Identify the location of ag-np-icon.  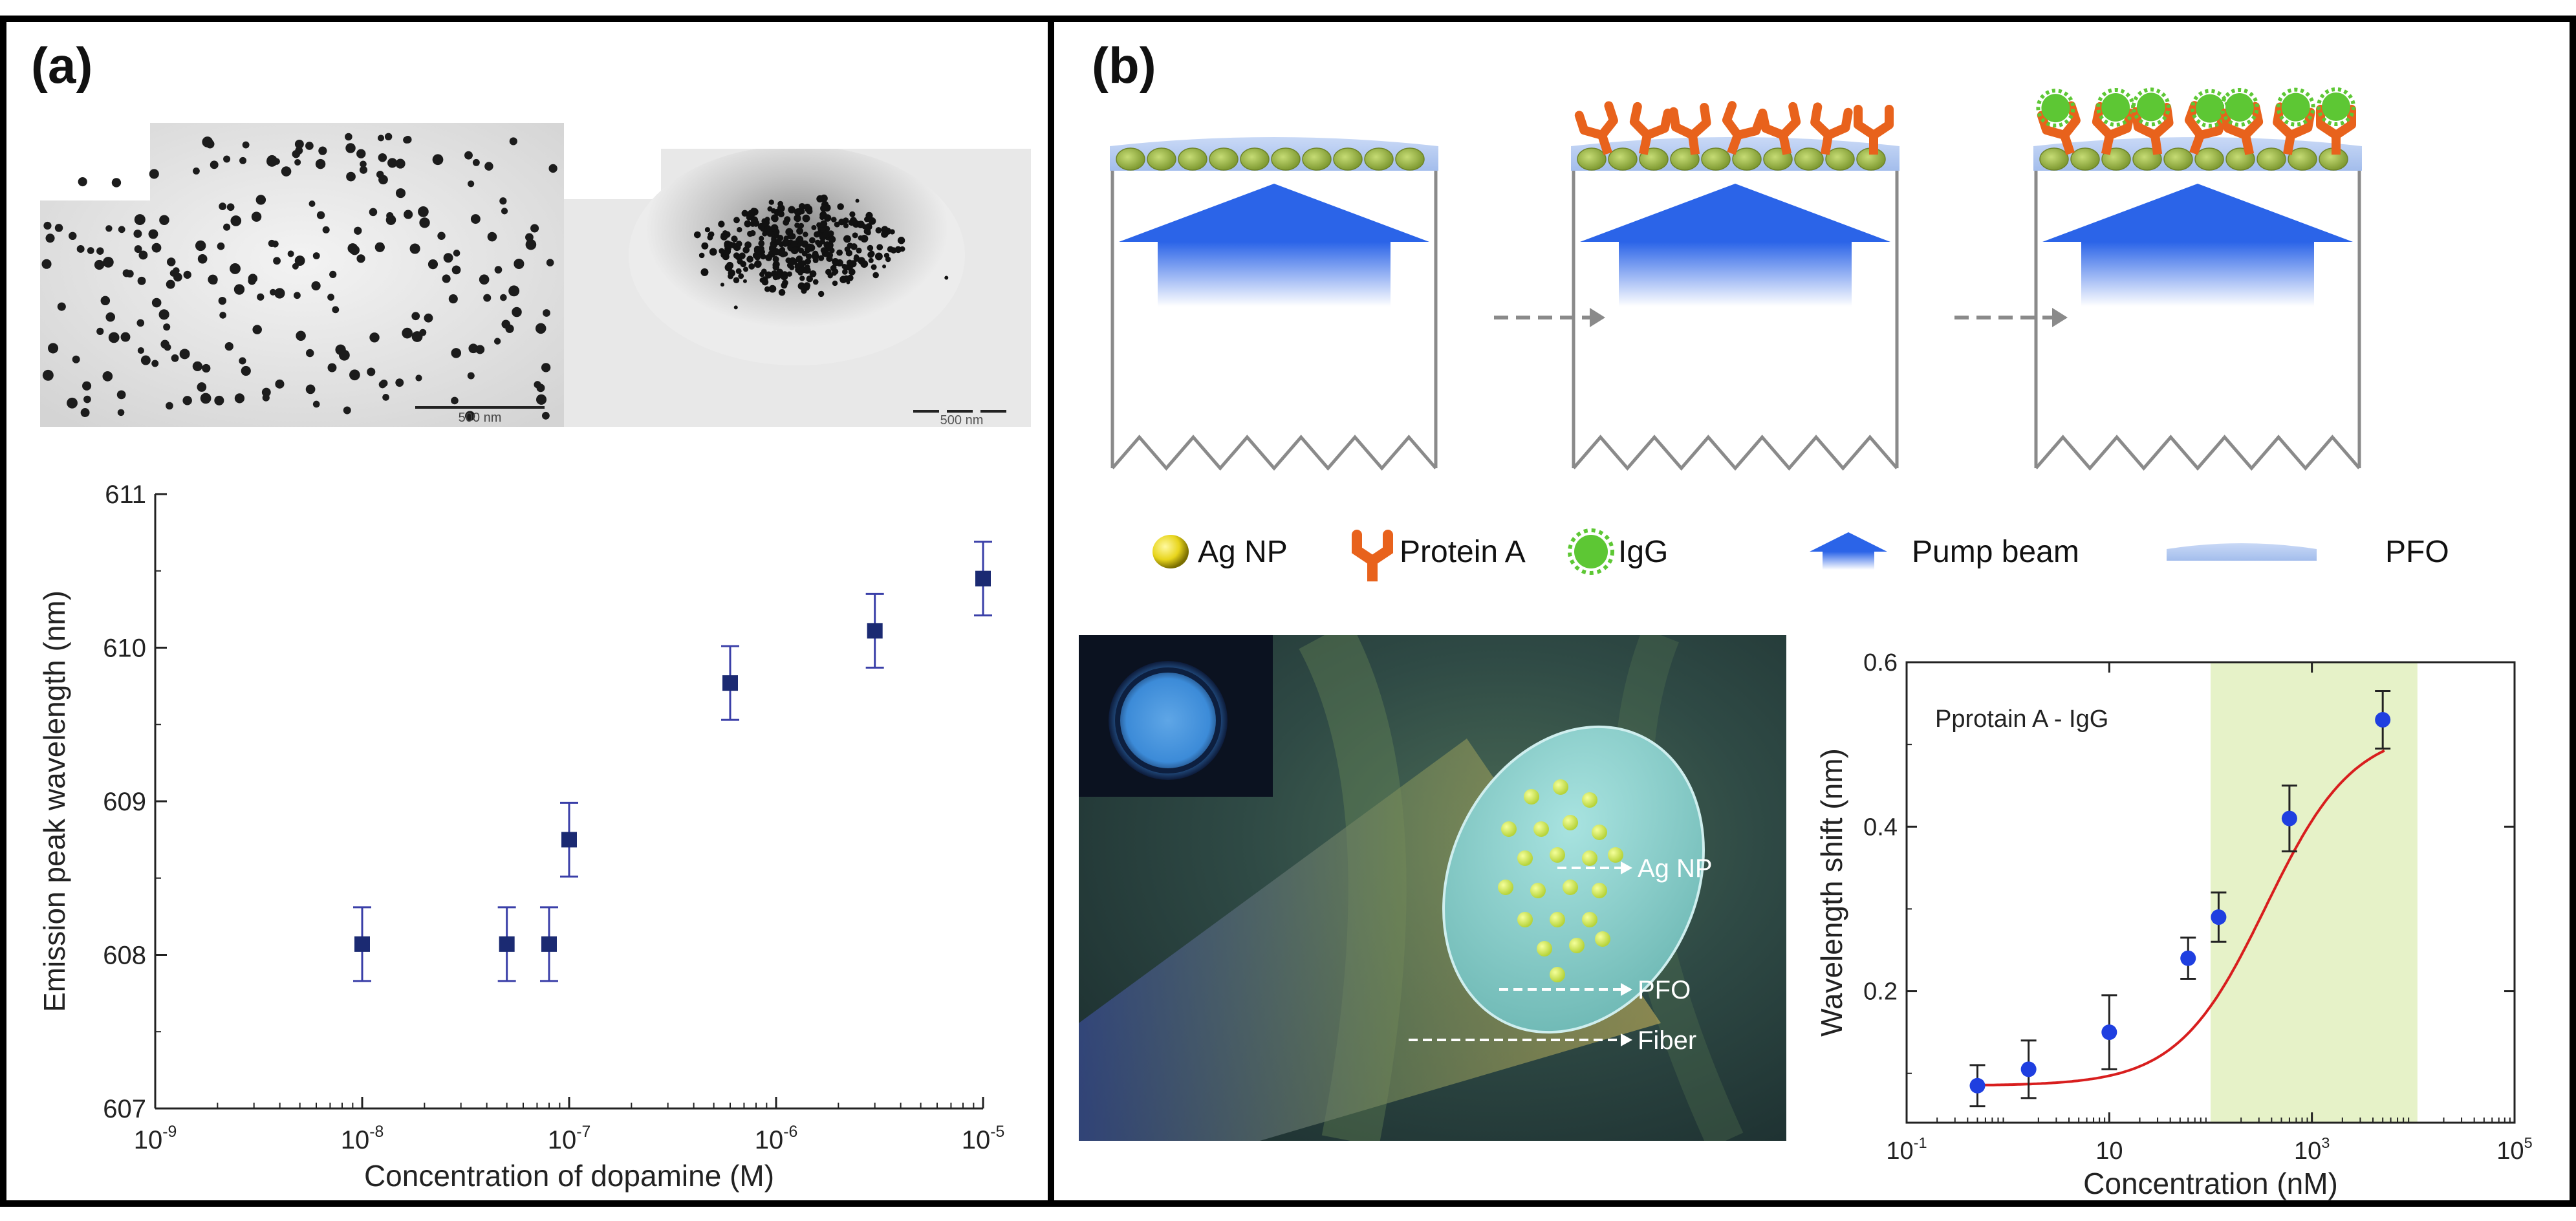
(1171, 551).